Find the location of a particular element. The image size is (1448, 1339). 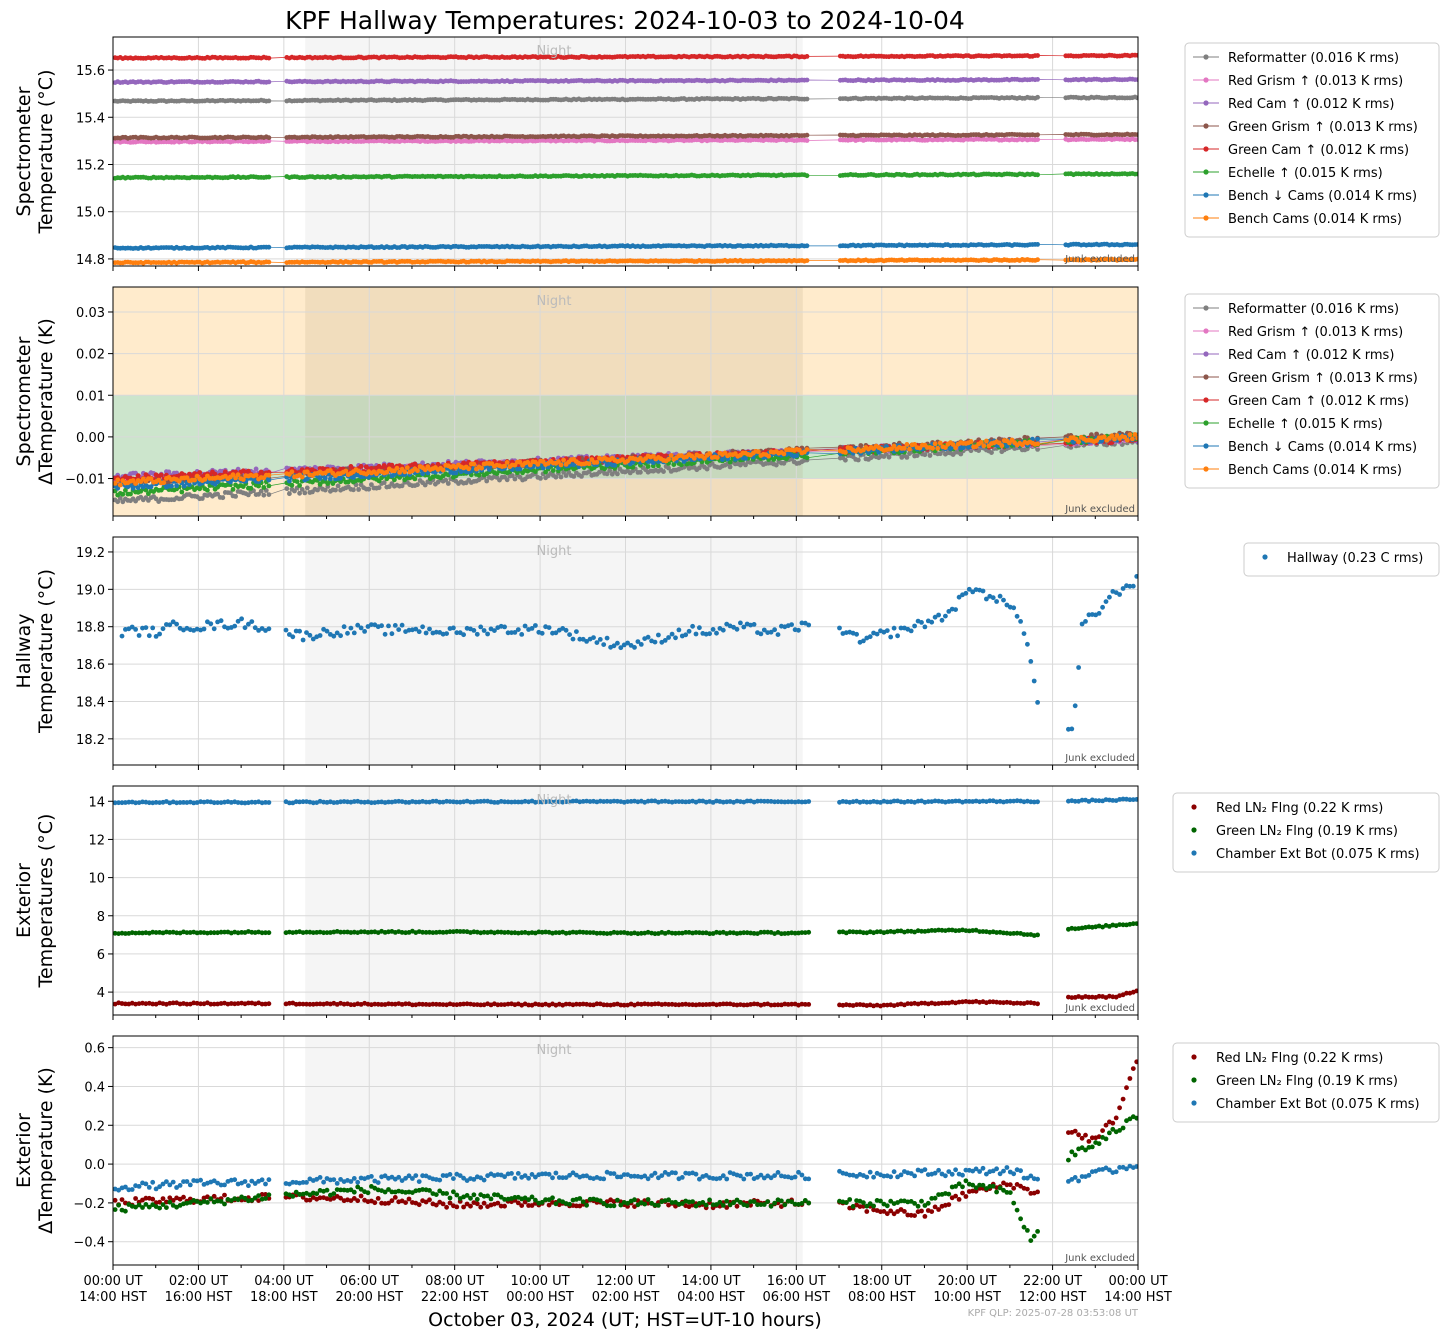

night-label: Night is located at coordinates (554, 51).